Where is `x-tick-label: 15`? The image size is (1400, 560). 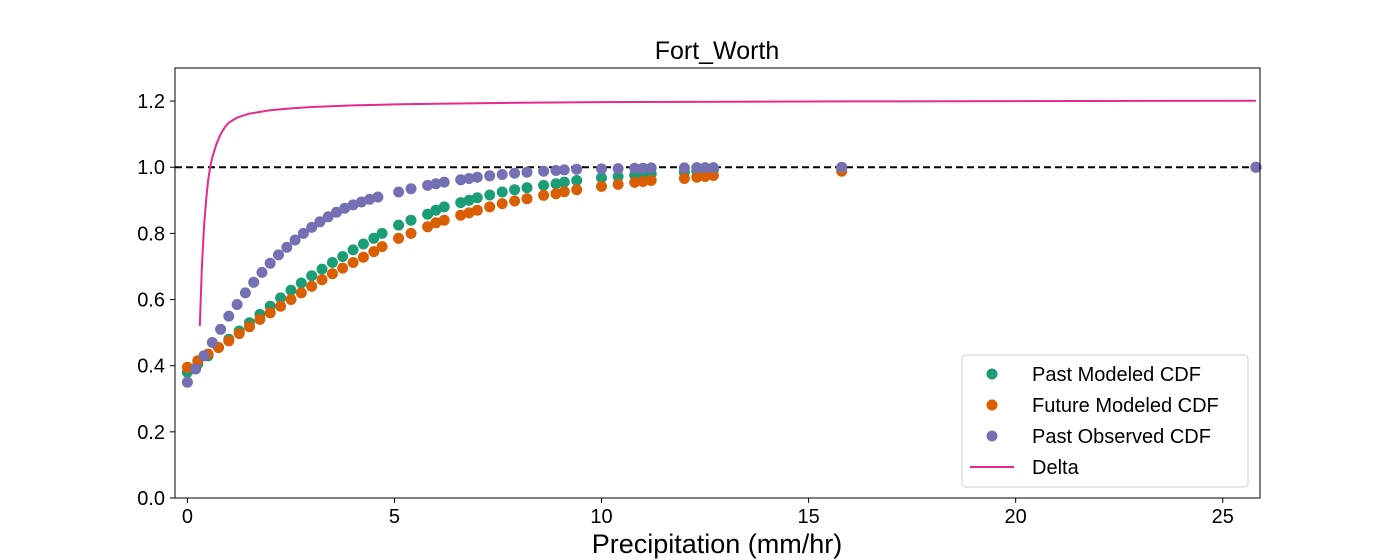
x-tick-label: 15 is located at coordinates (808, 517).